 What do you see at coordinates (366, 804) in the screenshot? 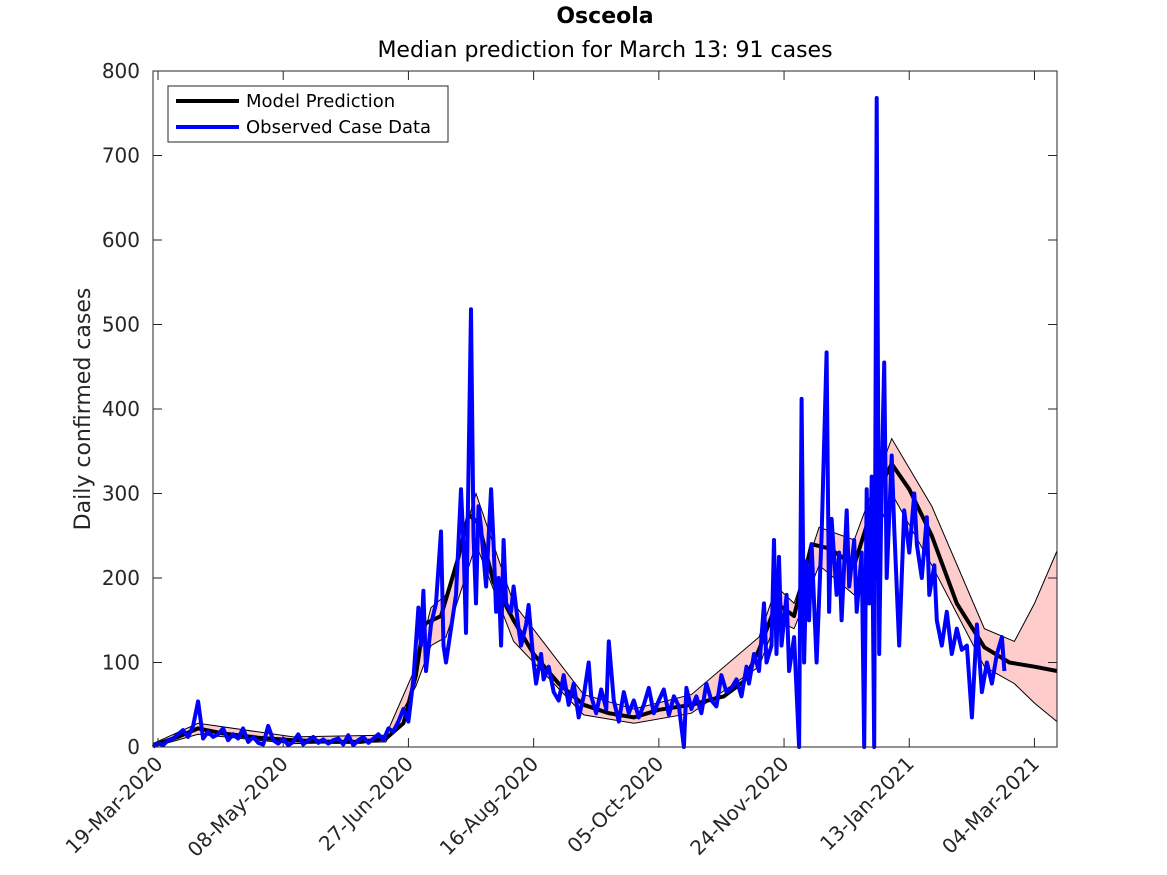
I see `x-tick-label: 27-Jun-2020` at bounding box center [366, 804].